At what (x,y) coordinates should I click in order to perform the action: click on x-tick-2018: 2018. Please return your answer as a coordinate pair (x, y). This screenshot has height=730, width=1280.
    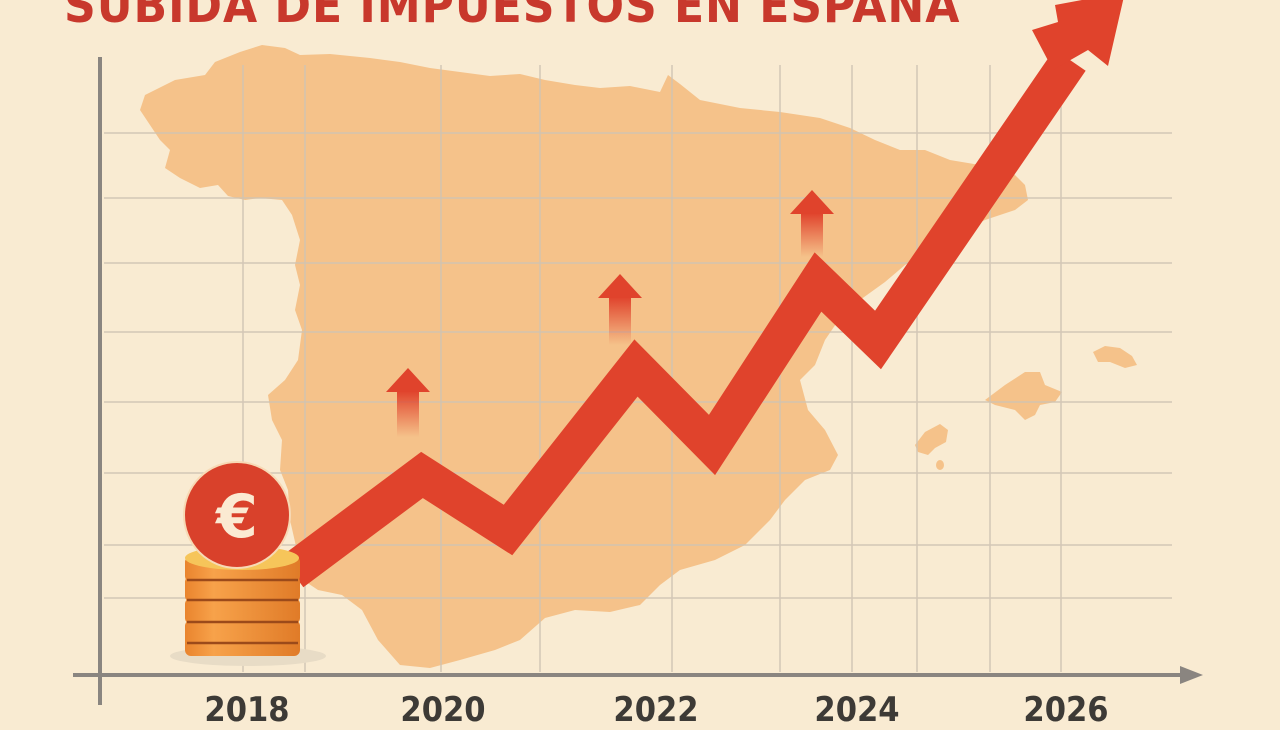
    Looking at the image, I should click on (247, 710).